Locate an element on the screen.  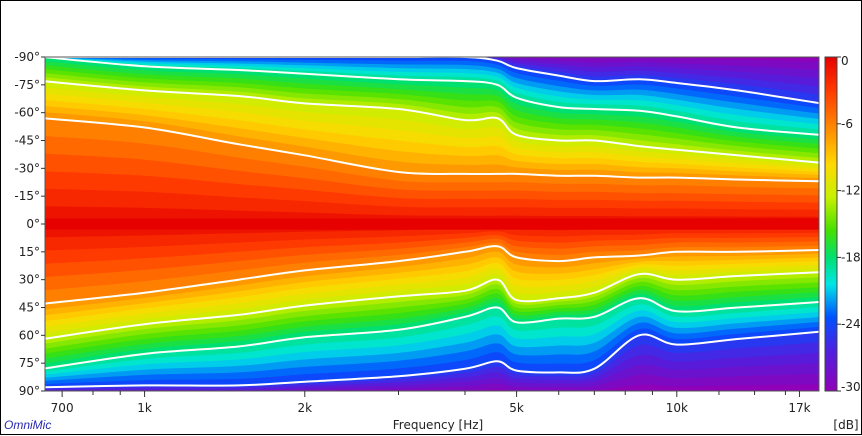
y-tick-label: -30° is located at coordinates (27, 168).